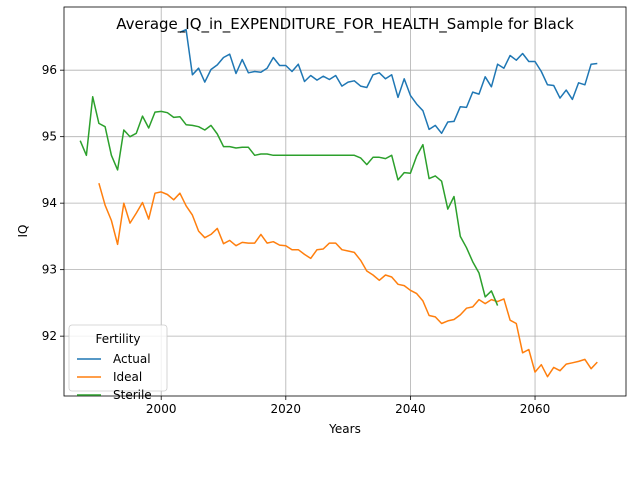 The image size is (640, 480). What do you see at coordinates (49, 203) in the screenshot?
I see `y-tick-label: 94` at bounding box center [49, 203].